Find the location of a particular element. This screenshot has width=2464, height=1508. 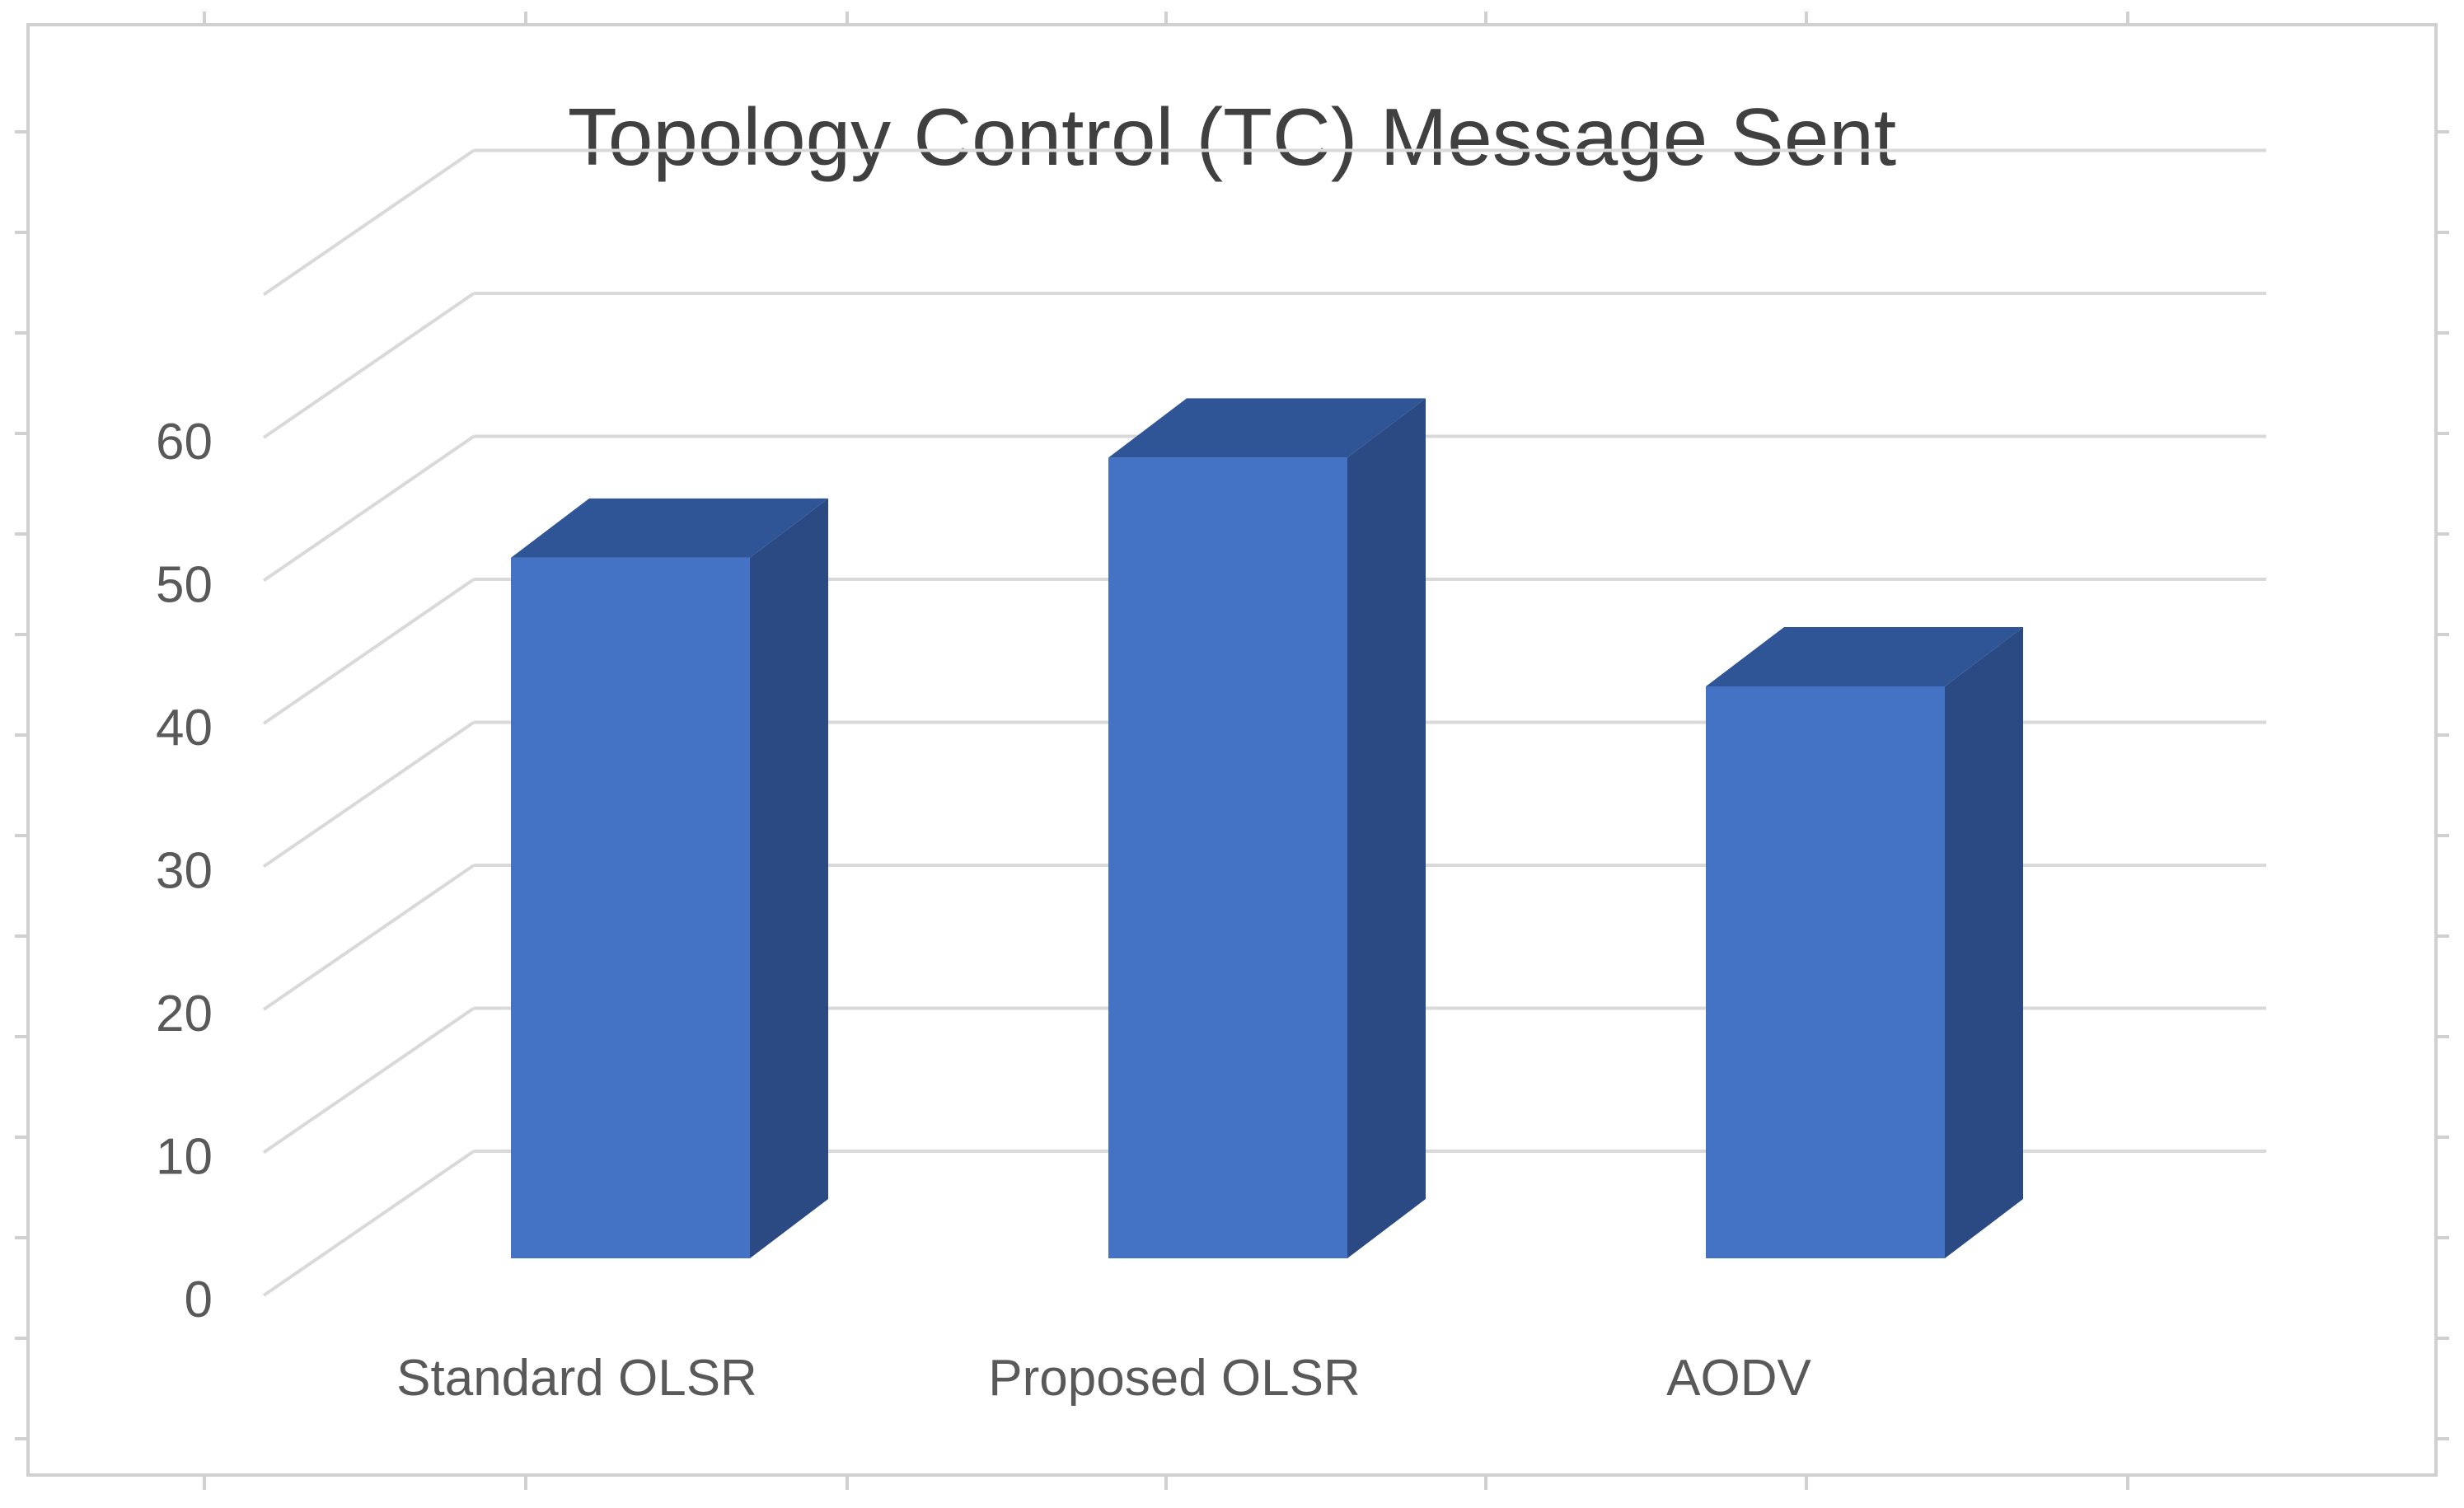

y-tick-label: 10 is located at coordinates (184, 1157).